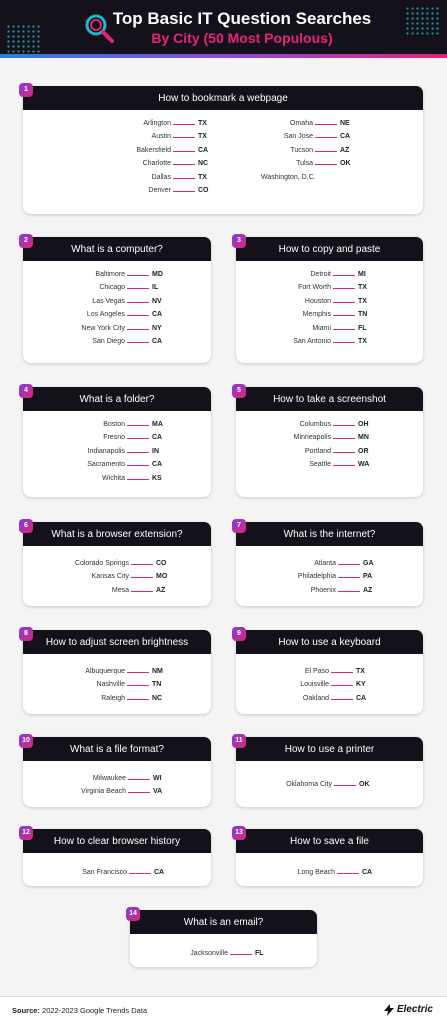 This screenshot has height=1024, width=447. What do you see at coordinates (329, 249) in the screenshot?
I see `card-title: How to copy and paste` at bounding box center [329, 249].